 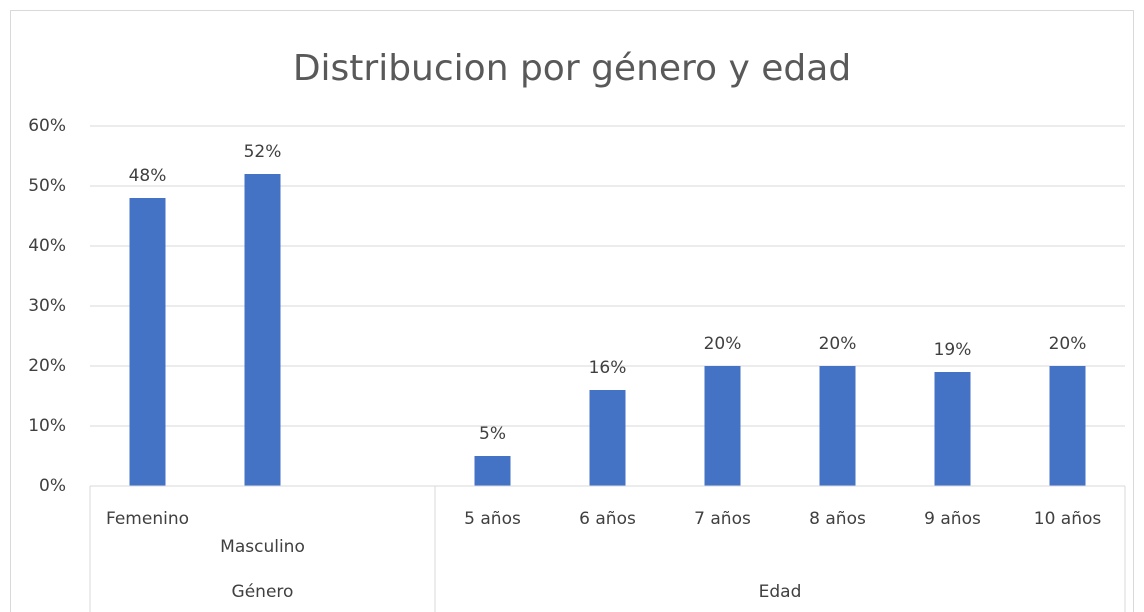 I want to click on data-label: 52%, so click(x=263, y=152).